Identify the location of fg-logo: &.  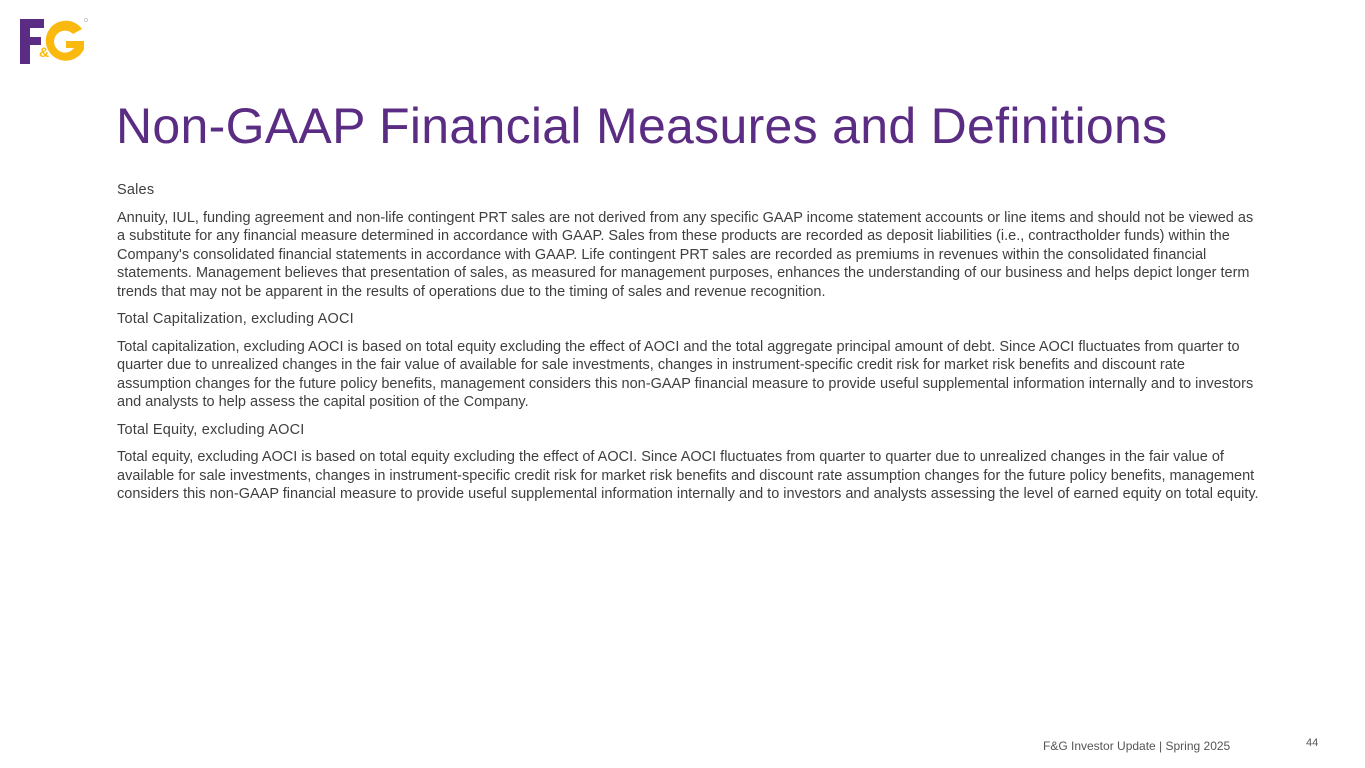
(55, 42).